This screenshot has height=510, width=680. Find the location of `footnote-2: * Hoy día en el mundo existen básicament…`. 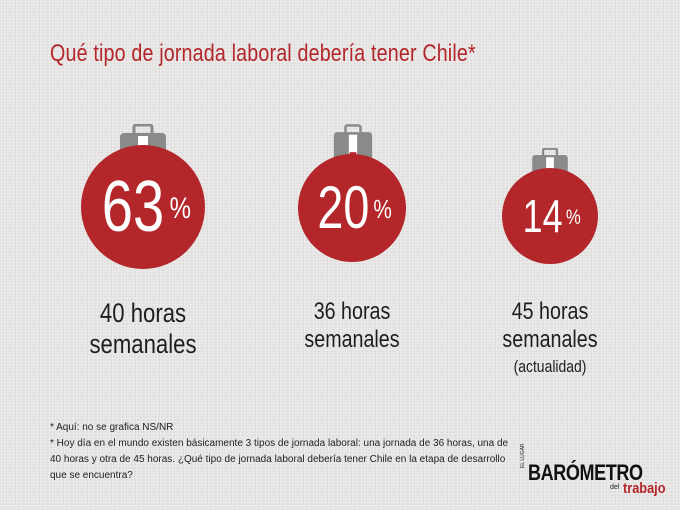

footnote-2: * Hoy día en el mundo existen básicament… is located at coordinates (279, 459).